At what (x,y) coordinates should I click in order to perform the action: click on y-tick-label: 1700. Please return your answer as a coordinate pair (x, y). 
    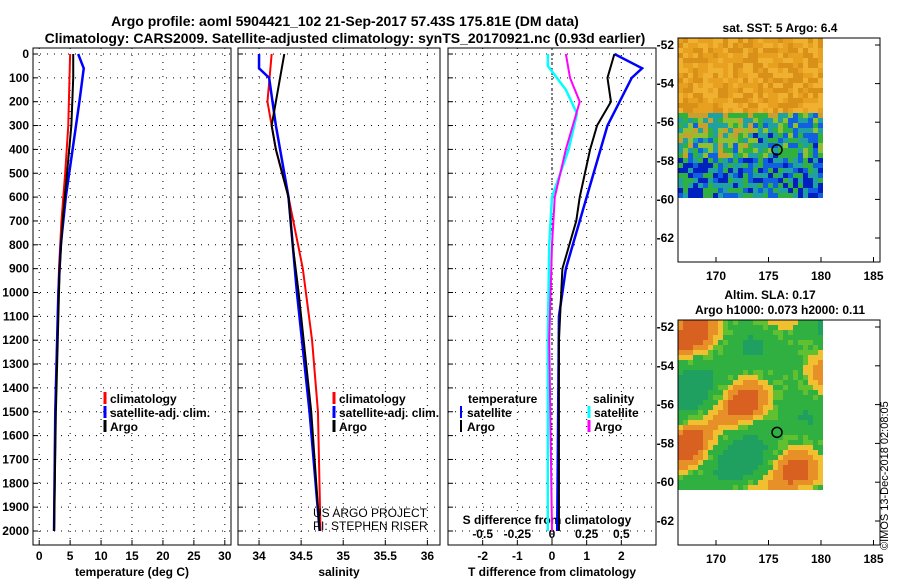
    Looking at the image, I should click on (15, 459).